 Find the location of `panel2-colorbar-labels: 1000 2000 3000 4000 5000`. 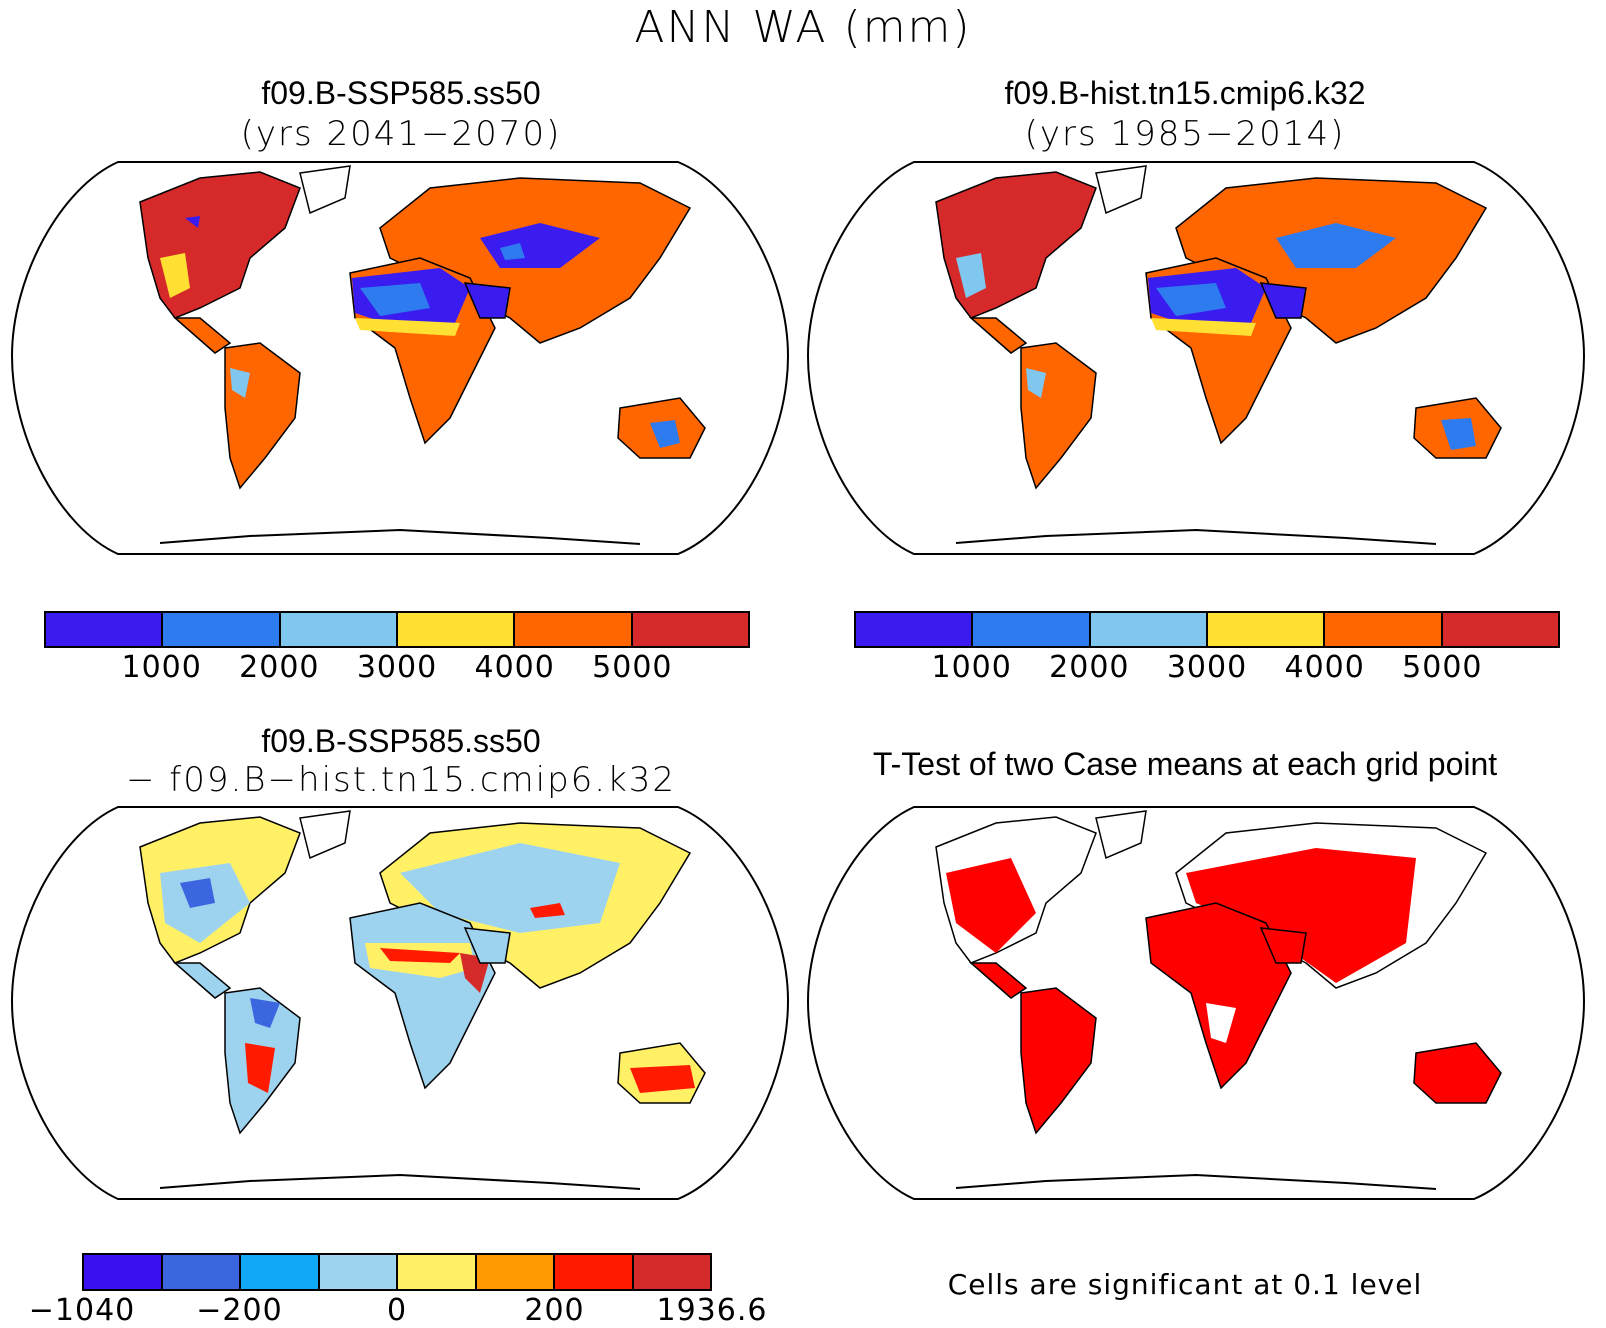

panel2-colorbar-labels: 1000 2000 3000 4000 5000 is located at coordinates (1207, 670).